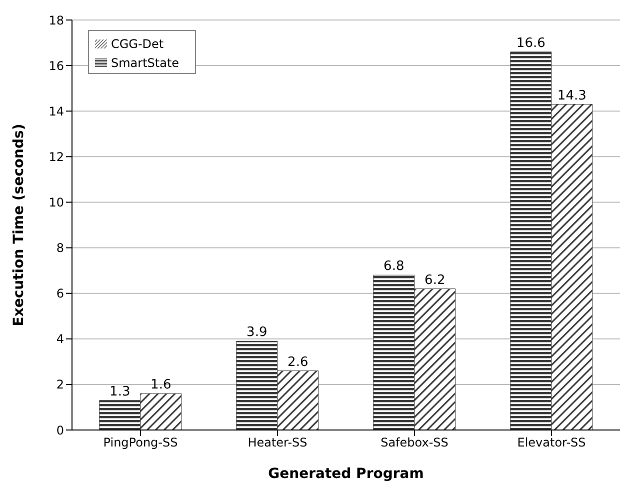 This screenshot has height=495, width=638. What do you see at coordinates (60, 293) in the screenshot?
I see `y-tick-label: 6` at bounding box center [60, 293].